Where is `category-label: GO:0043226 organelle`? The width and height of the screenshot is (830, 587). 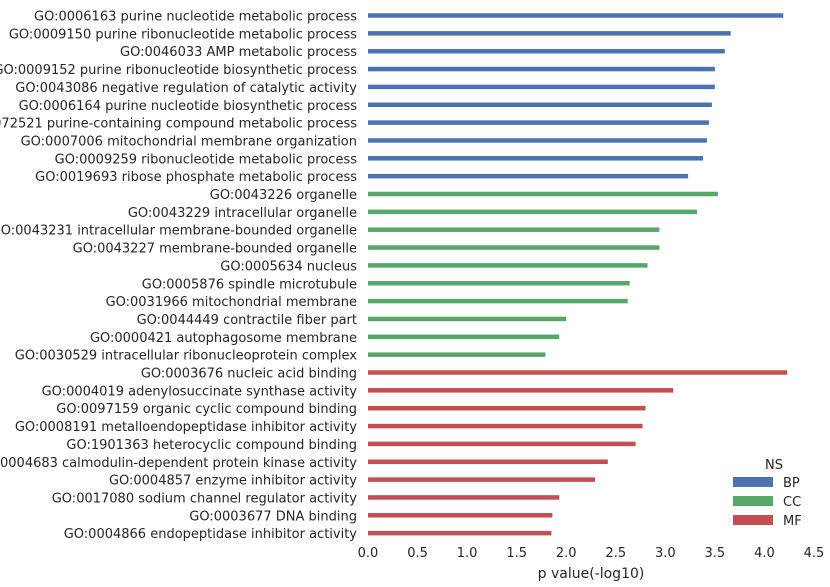
category-label: GO:0043226 organelle is located at coordinates (283, 195).